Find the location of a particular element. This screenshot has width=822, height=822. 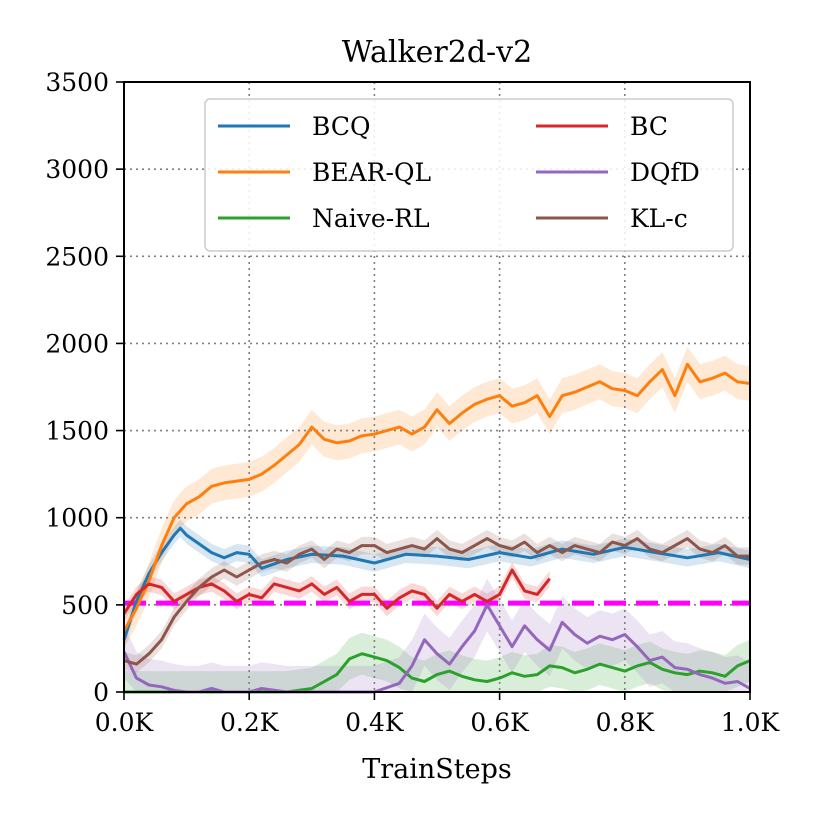

legend-label-kl-c: KL-c is located at coordinates (659, 218).